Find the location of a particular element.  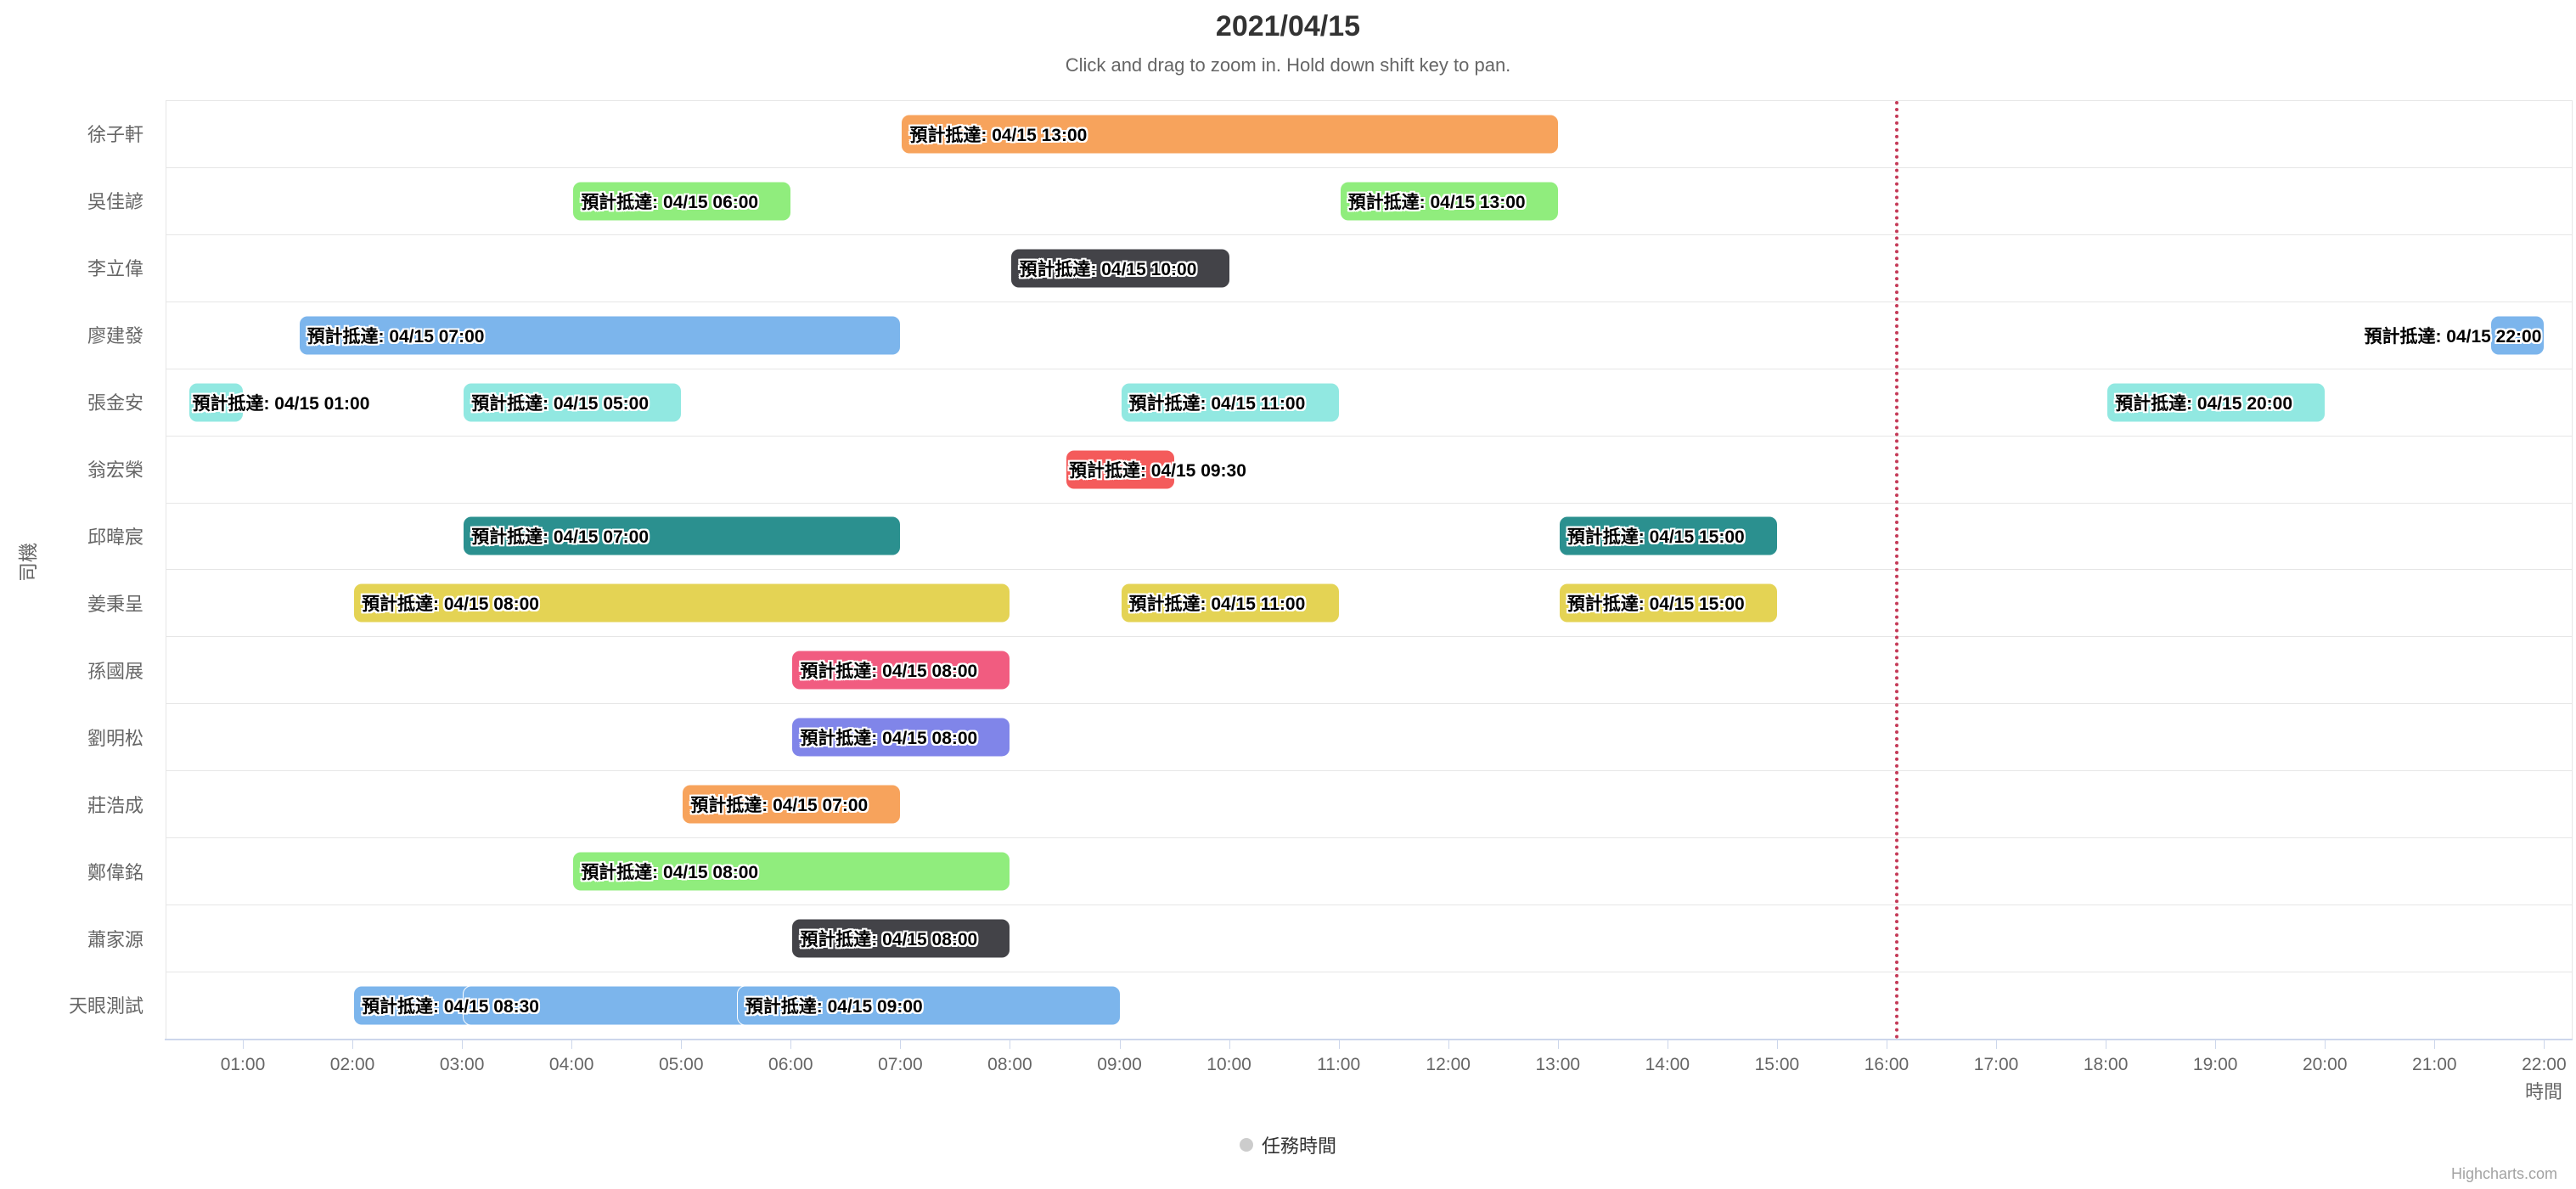

x-tick-label: 08:00 is located at coordinates (1009, 1064).